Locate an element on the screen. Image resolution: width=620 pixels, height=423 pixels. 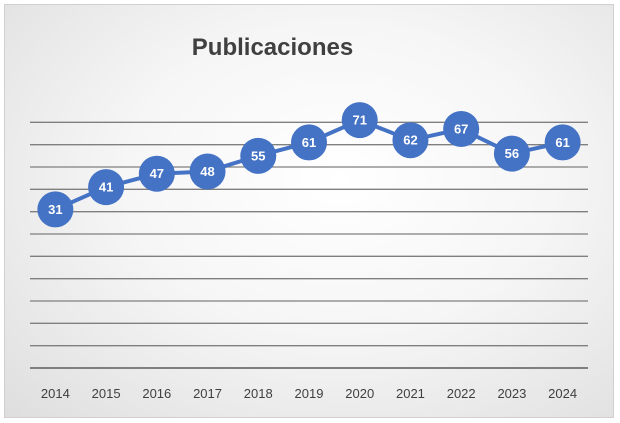
data-label-2014: 31 is located at coordinates (55, 209).